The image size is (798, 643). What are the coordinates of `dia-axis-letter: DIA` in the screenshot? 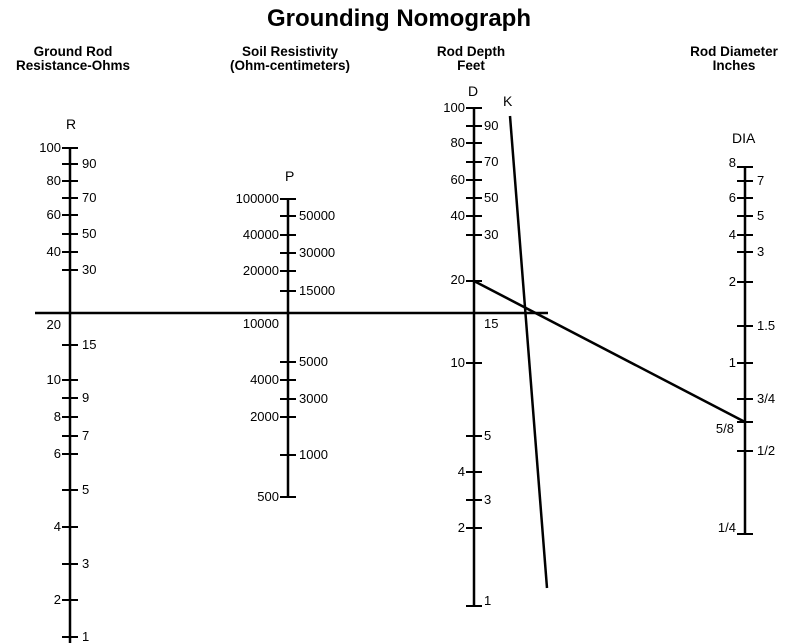 It's located at (744, 138).